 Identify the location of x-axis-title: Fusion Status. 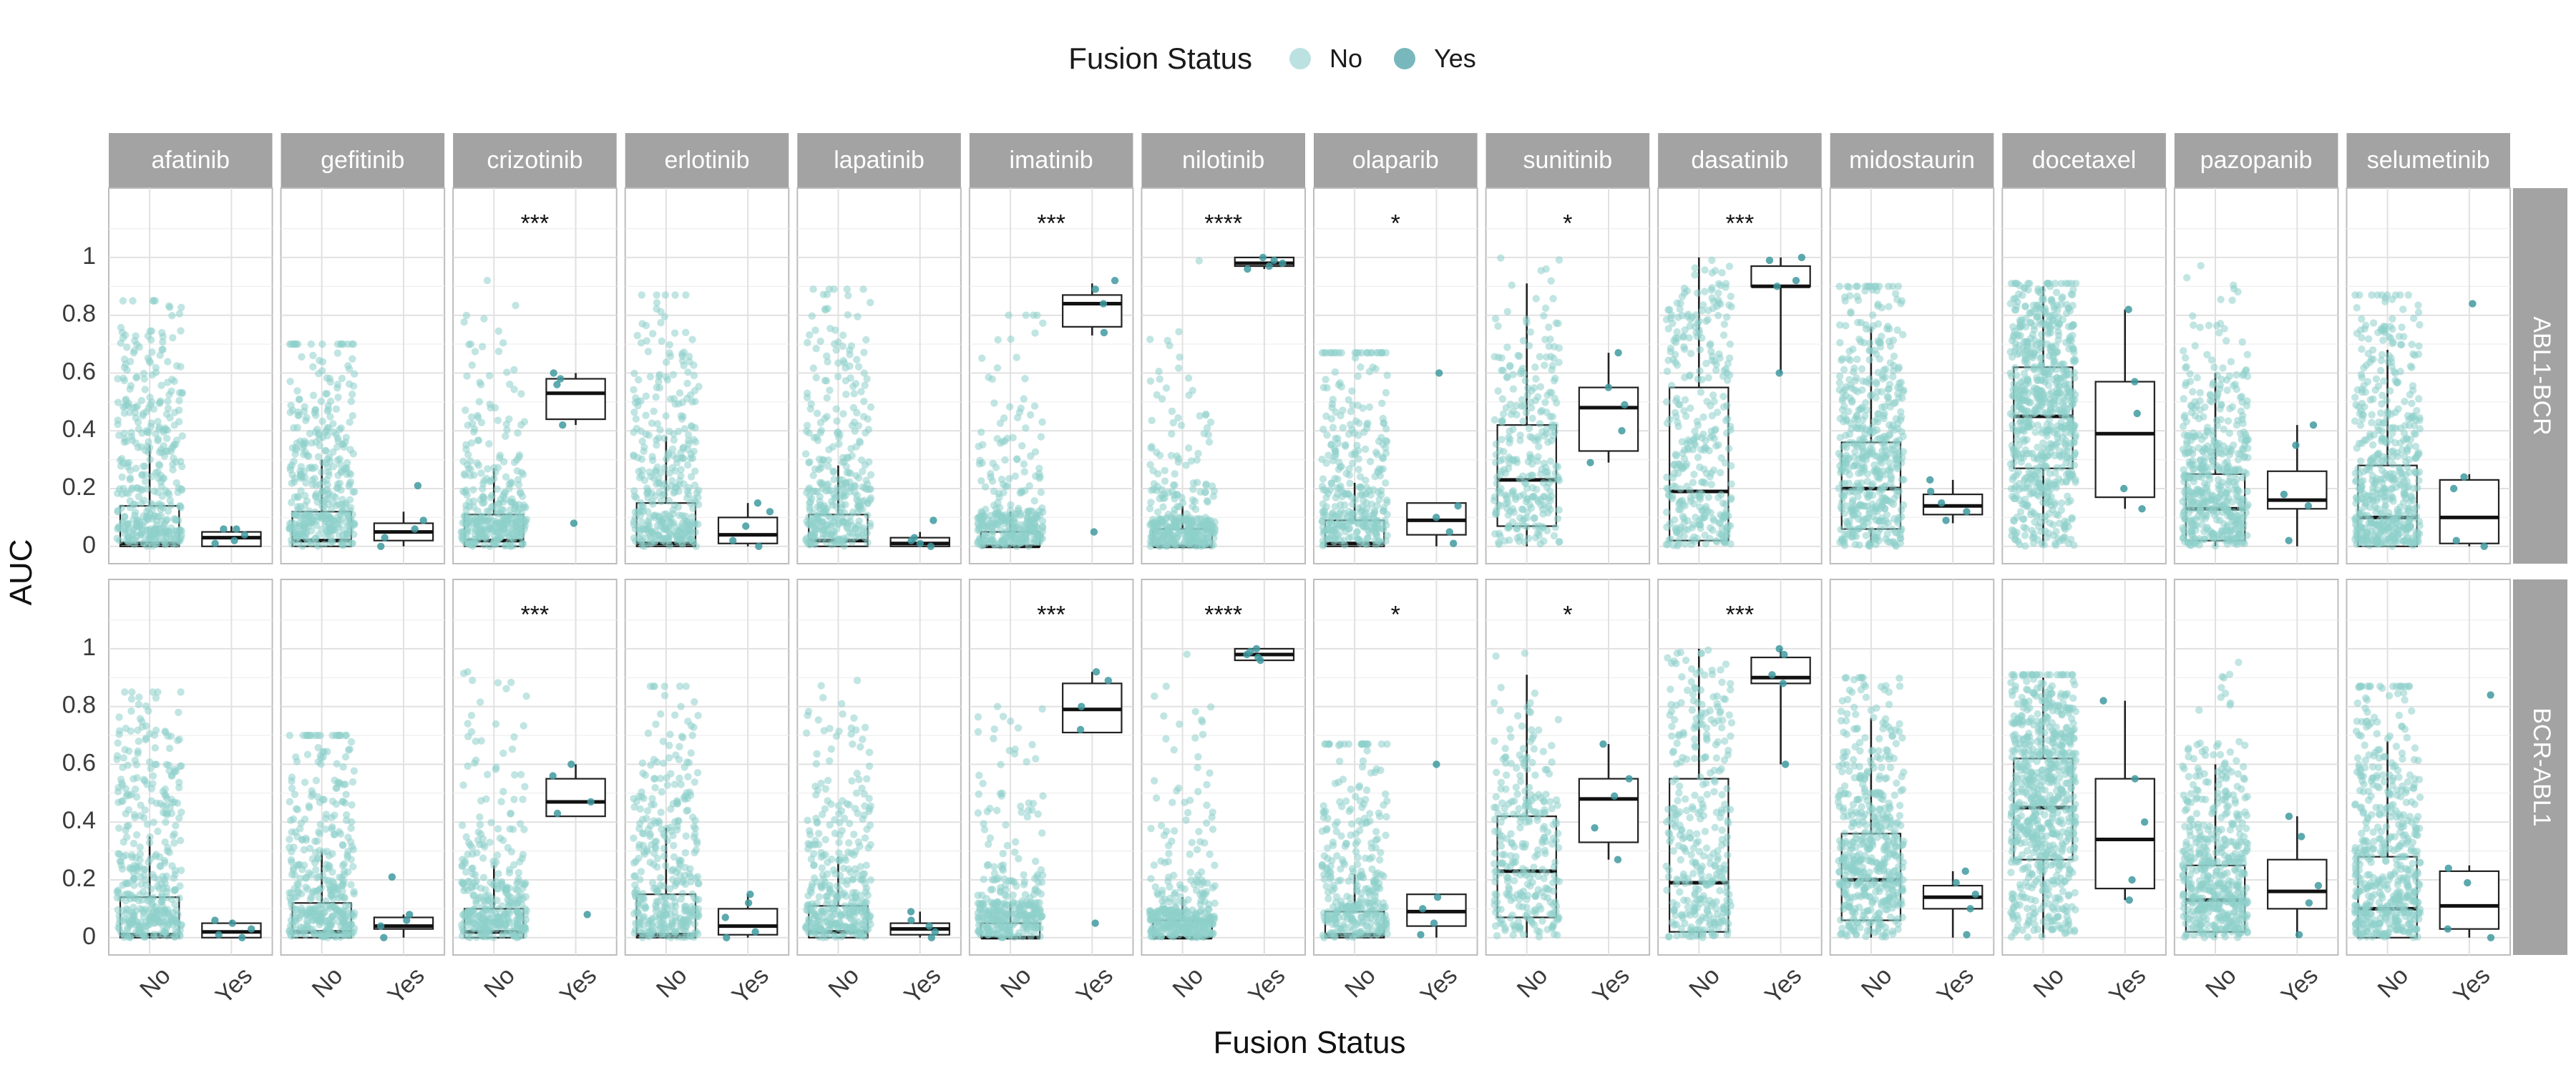
(1309, 1042).